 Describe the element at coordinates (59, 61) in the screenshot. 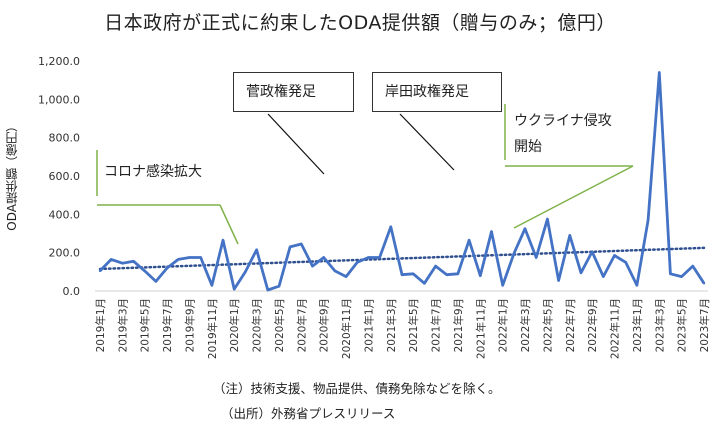

I see `y-tick-label: 1,200.0` at that location.